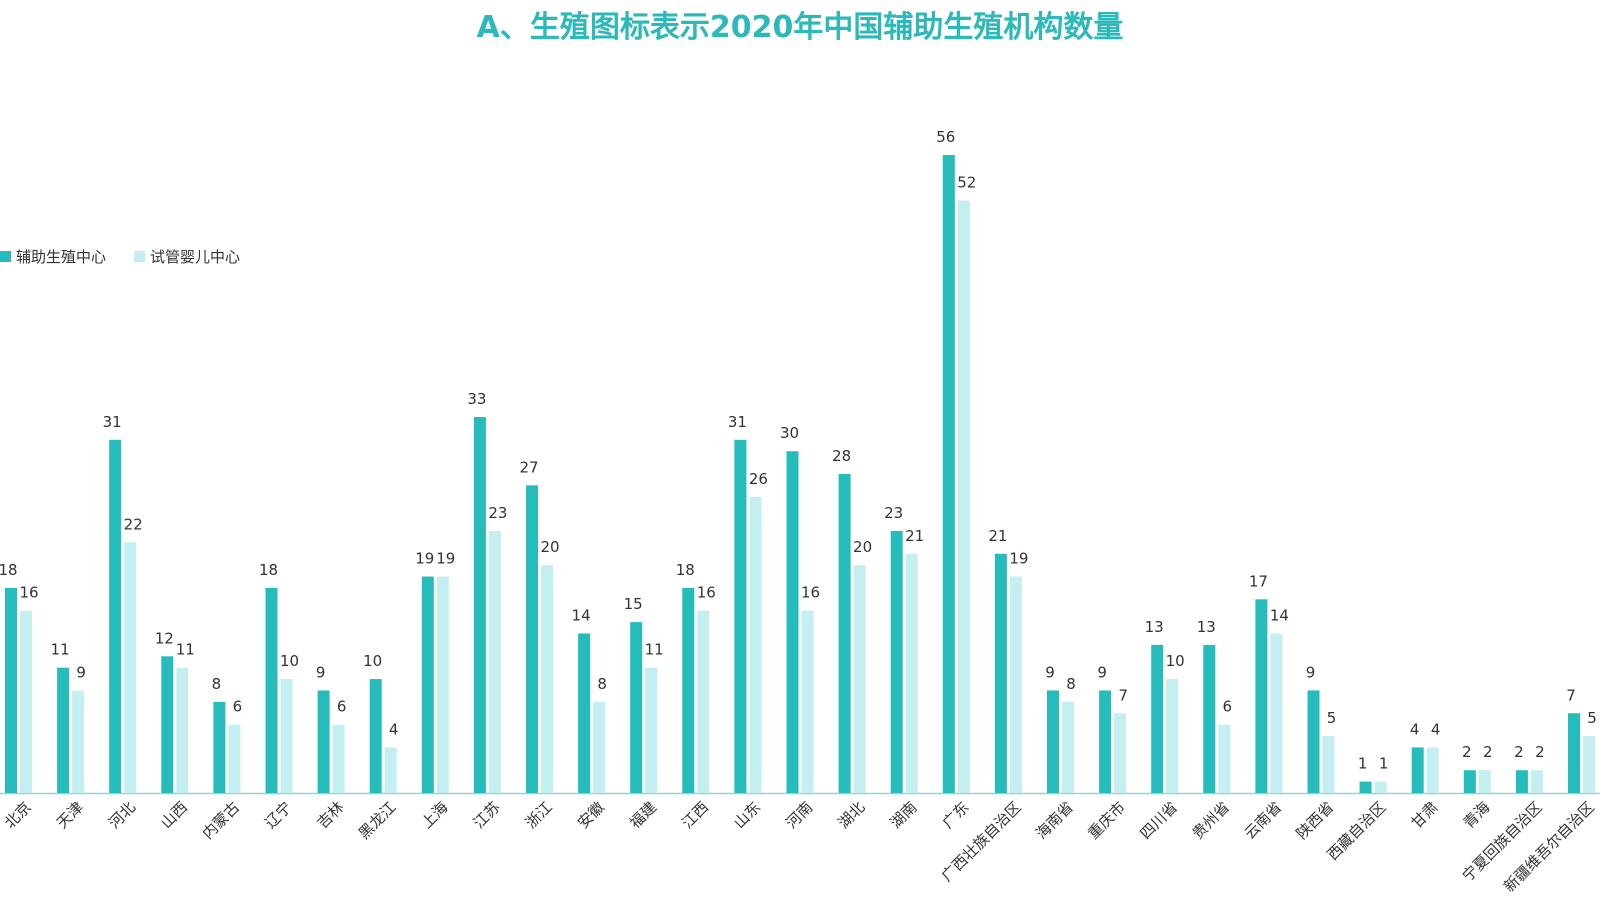 This screenshot has width=1600, height=919. Describe the element at coordinates (187, 256) in the screenshot. I see `legend-item-series2: 试管婴儿中心` at that location.